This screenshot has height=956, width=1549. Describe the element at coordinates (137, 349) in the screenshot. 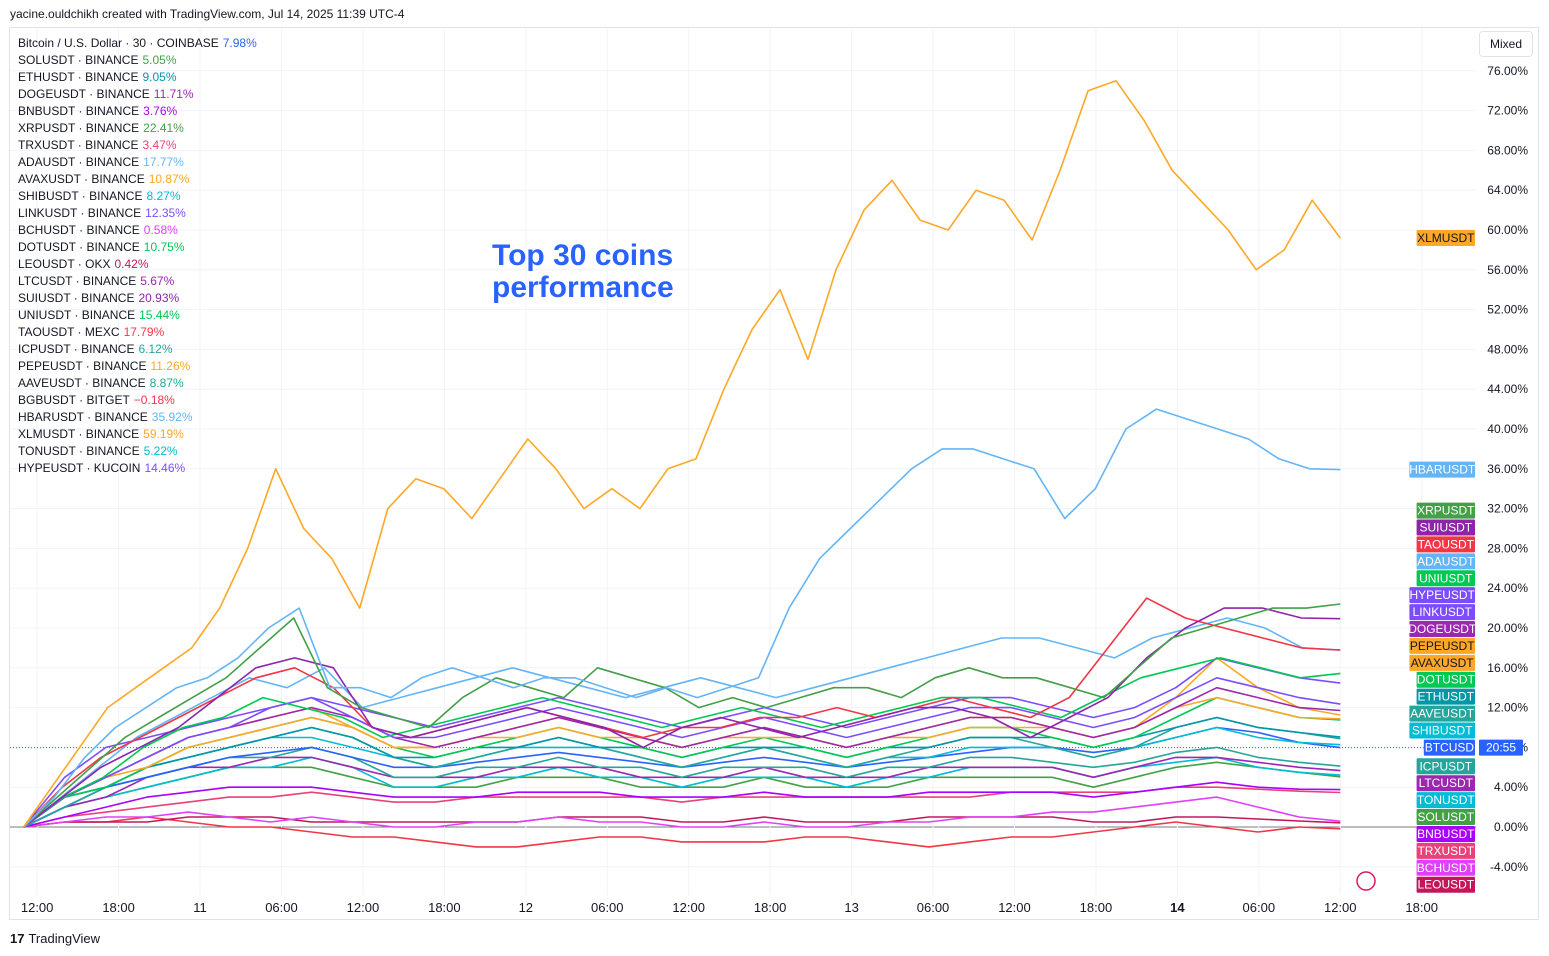

I see `legend-item: ICPUSDT · BINANCE 6.12%` at that location.